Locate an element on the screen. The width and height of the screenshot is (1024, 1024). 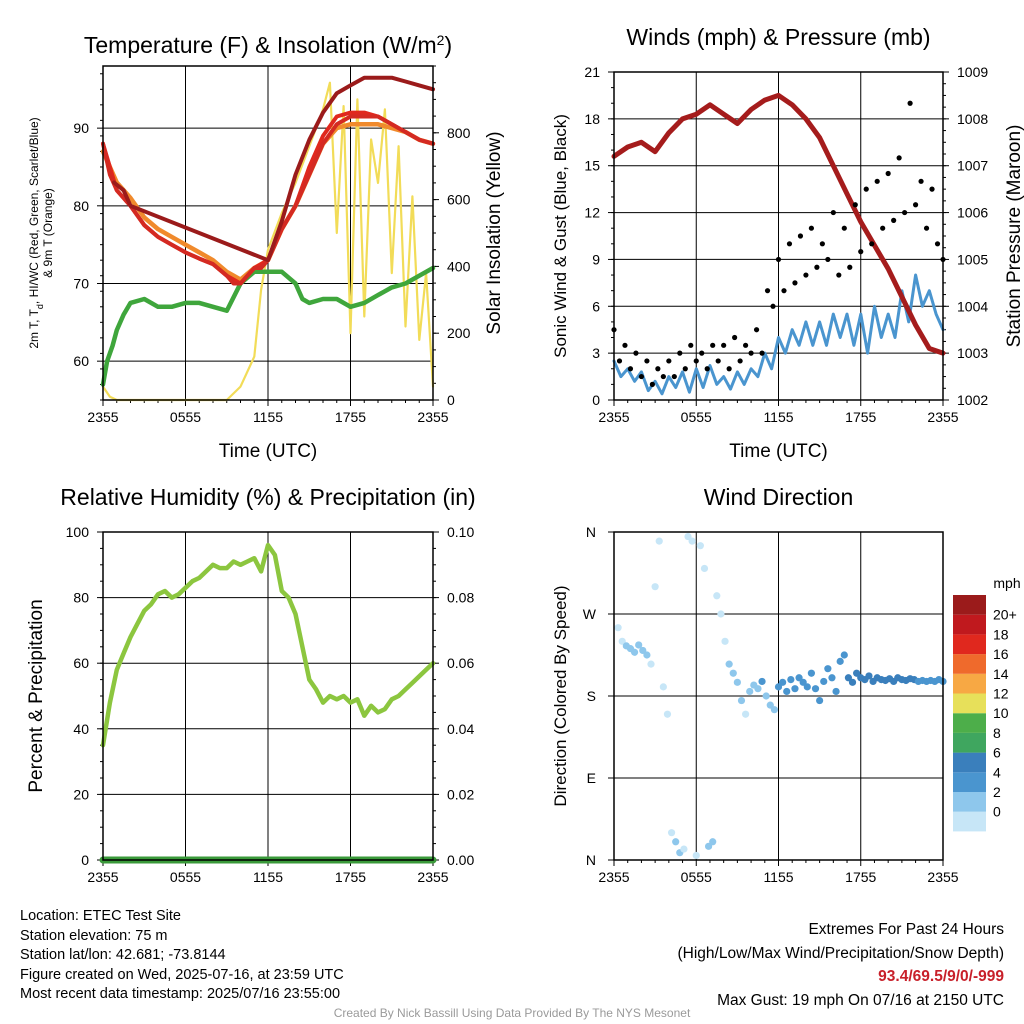
y-tick-label: 60 is located at coordinates (81, 663).